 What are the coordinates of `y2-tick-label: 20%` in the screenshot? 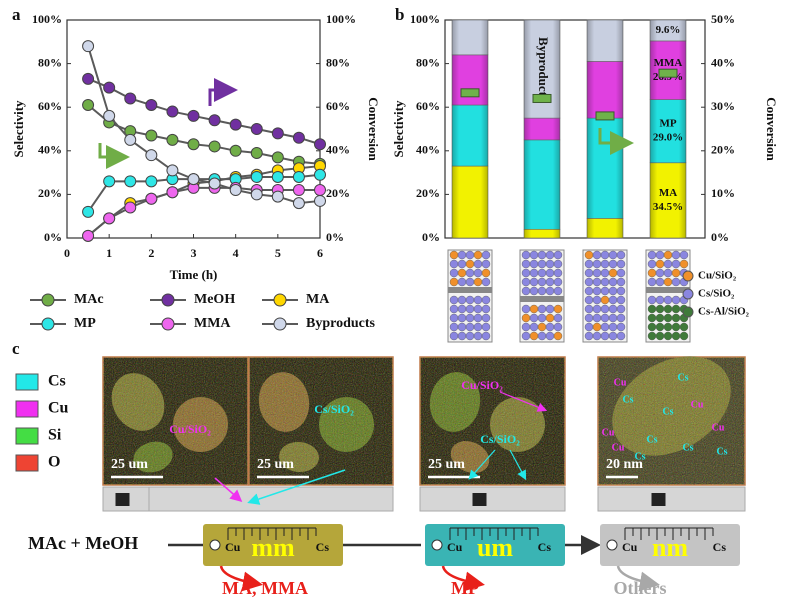 It's located at (723, 150).